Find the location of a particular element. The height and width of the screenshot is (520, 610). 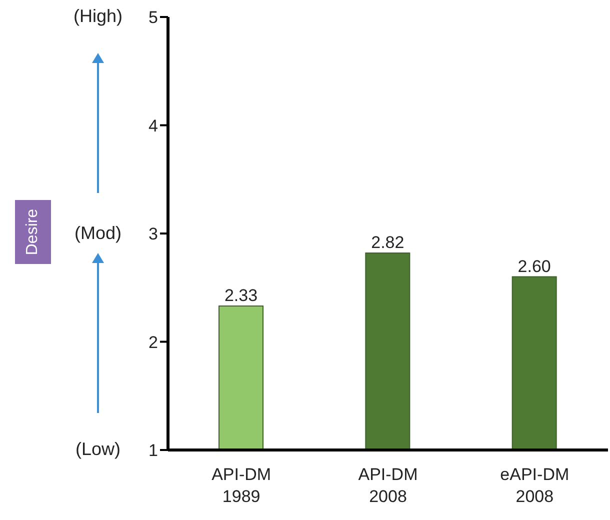

text: Desire is located at coordinates (33, 232).